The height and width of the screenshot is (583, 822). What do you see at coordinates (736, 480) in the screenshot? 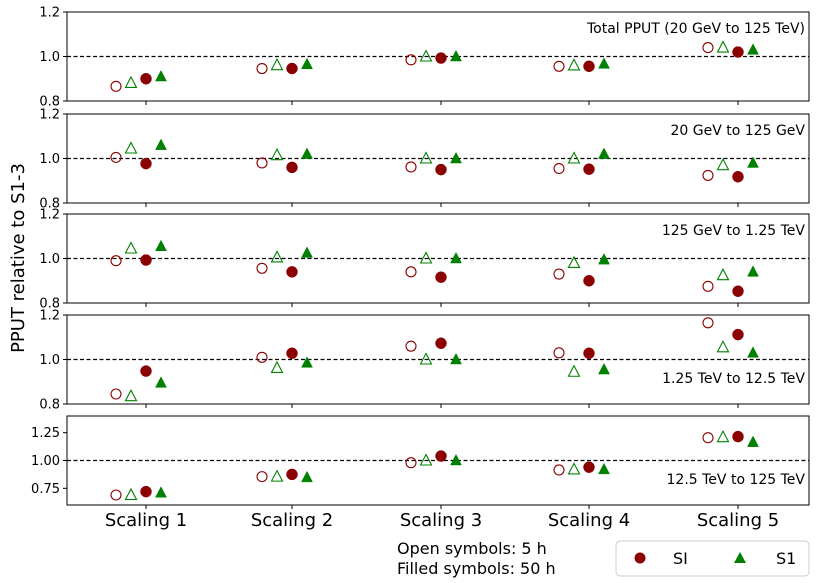
I see `panel-title: 12.5 TeV to 125 TeV` at bounding box center [736, 480].